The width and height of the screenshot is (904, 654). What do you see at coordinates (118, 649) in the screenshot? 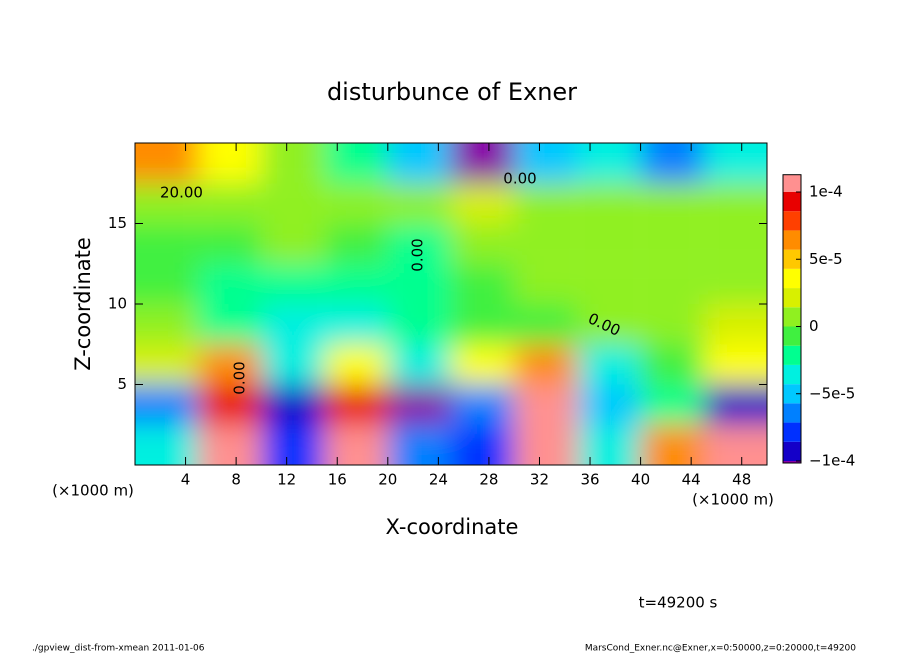
I see `footer-left: ./gpview_dist-from-xmean 2011-01-06` at bounding box center [118, 649].